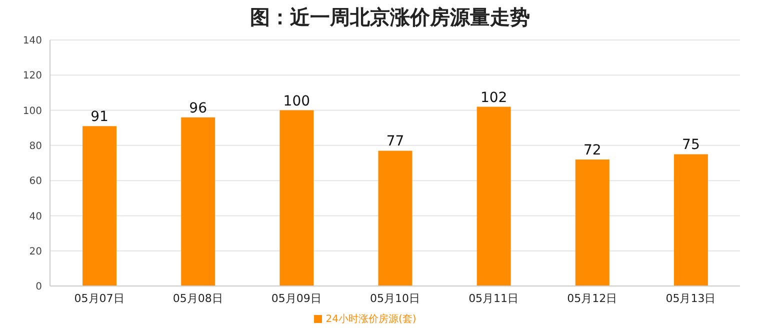 This screenshot has height=328, width=780. I want to click on x-tick-label: 05月10日, so click(395, 298).